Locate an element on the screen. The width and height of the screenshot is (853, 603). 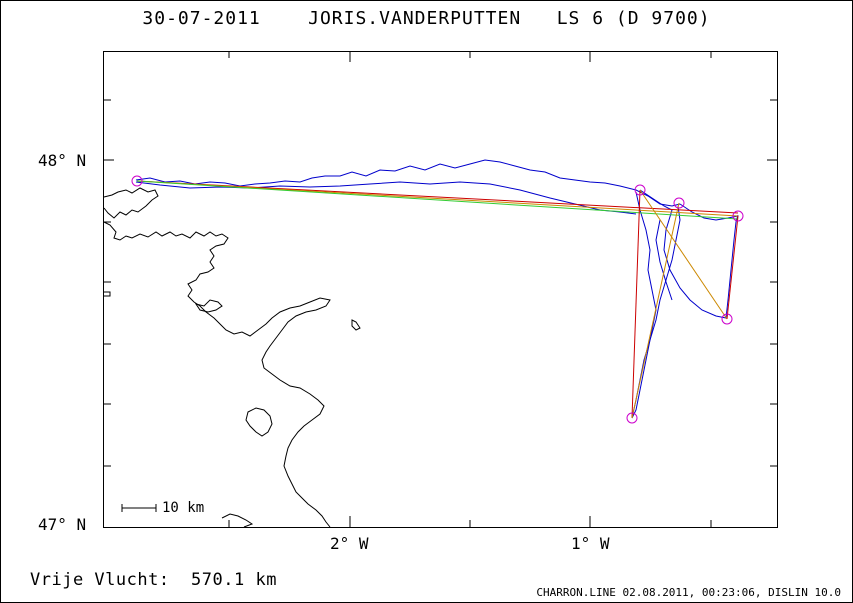
distance-summary: Vrije Vlucht: 570.1 km is located at coordinates (153, 580).